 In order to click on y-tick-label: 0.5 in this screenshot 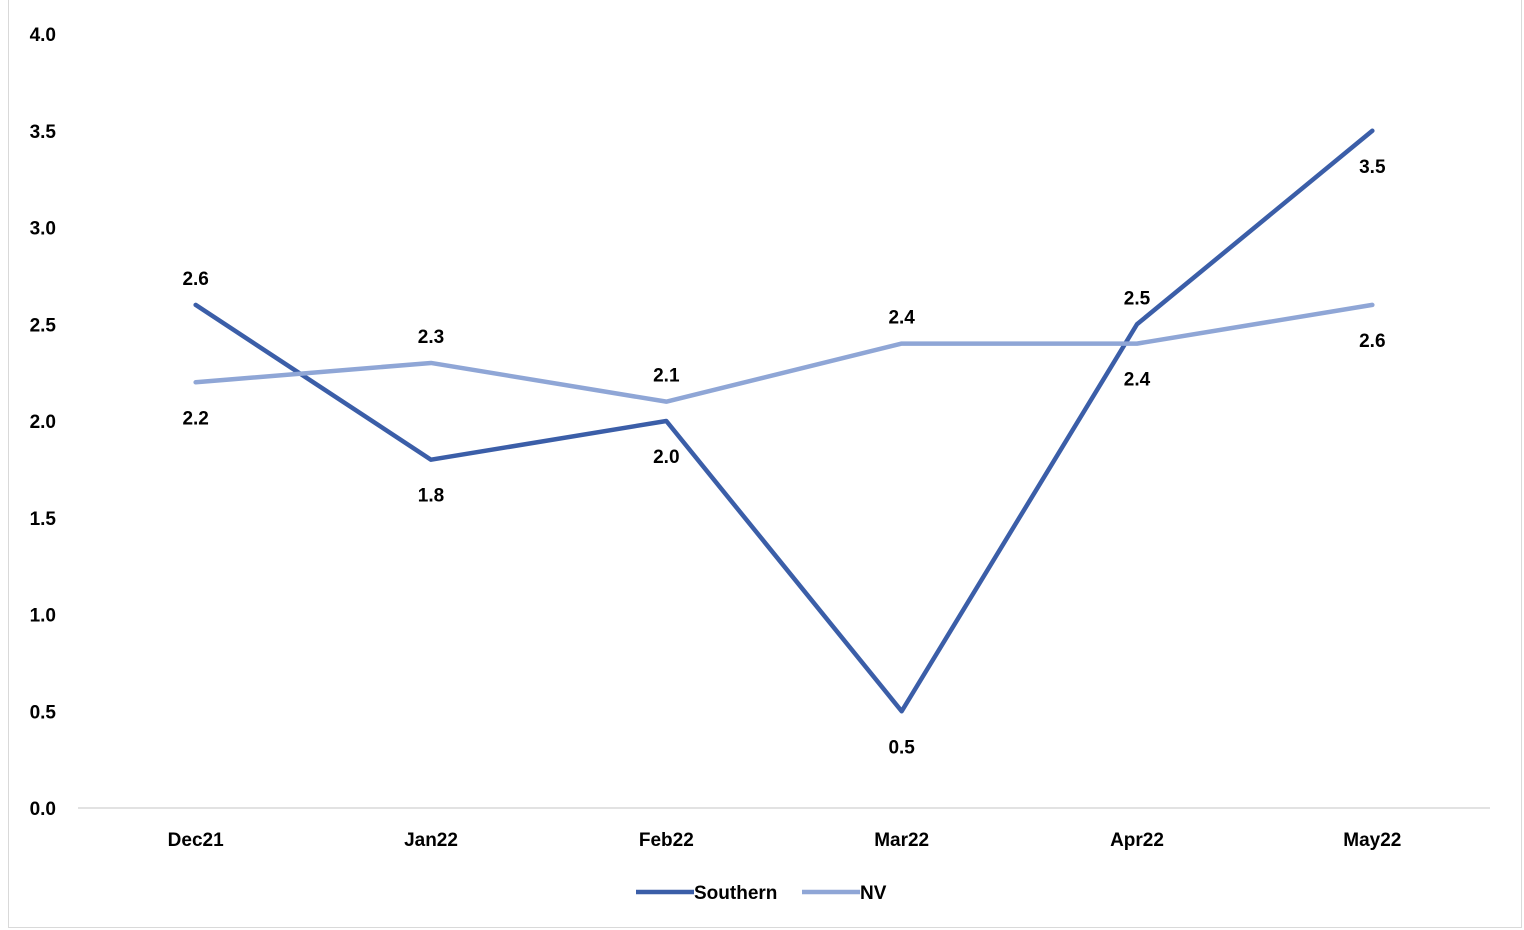, I will do `click(43, 712)`.